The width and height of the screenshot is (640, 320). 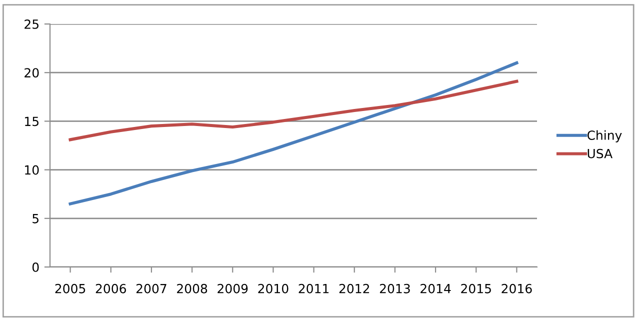 What do you see at coordinates (151, 289) in the screenshot?
I see `x-tick-label: 2007` at bounding box center [151, 289].